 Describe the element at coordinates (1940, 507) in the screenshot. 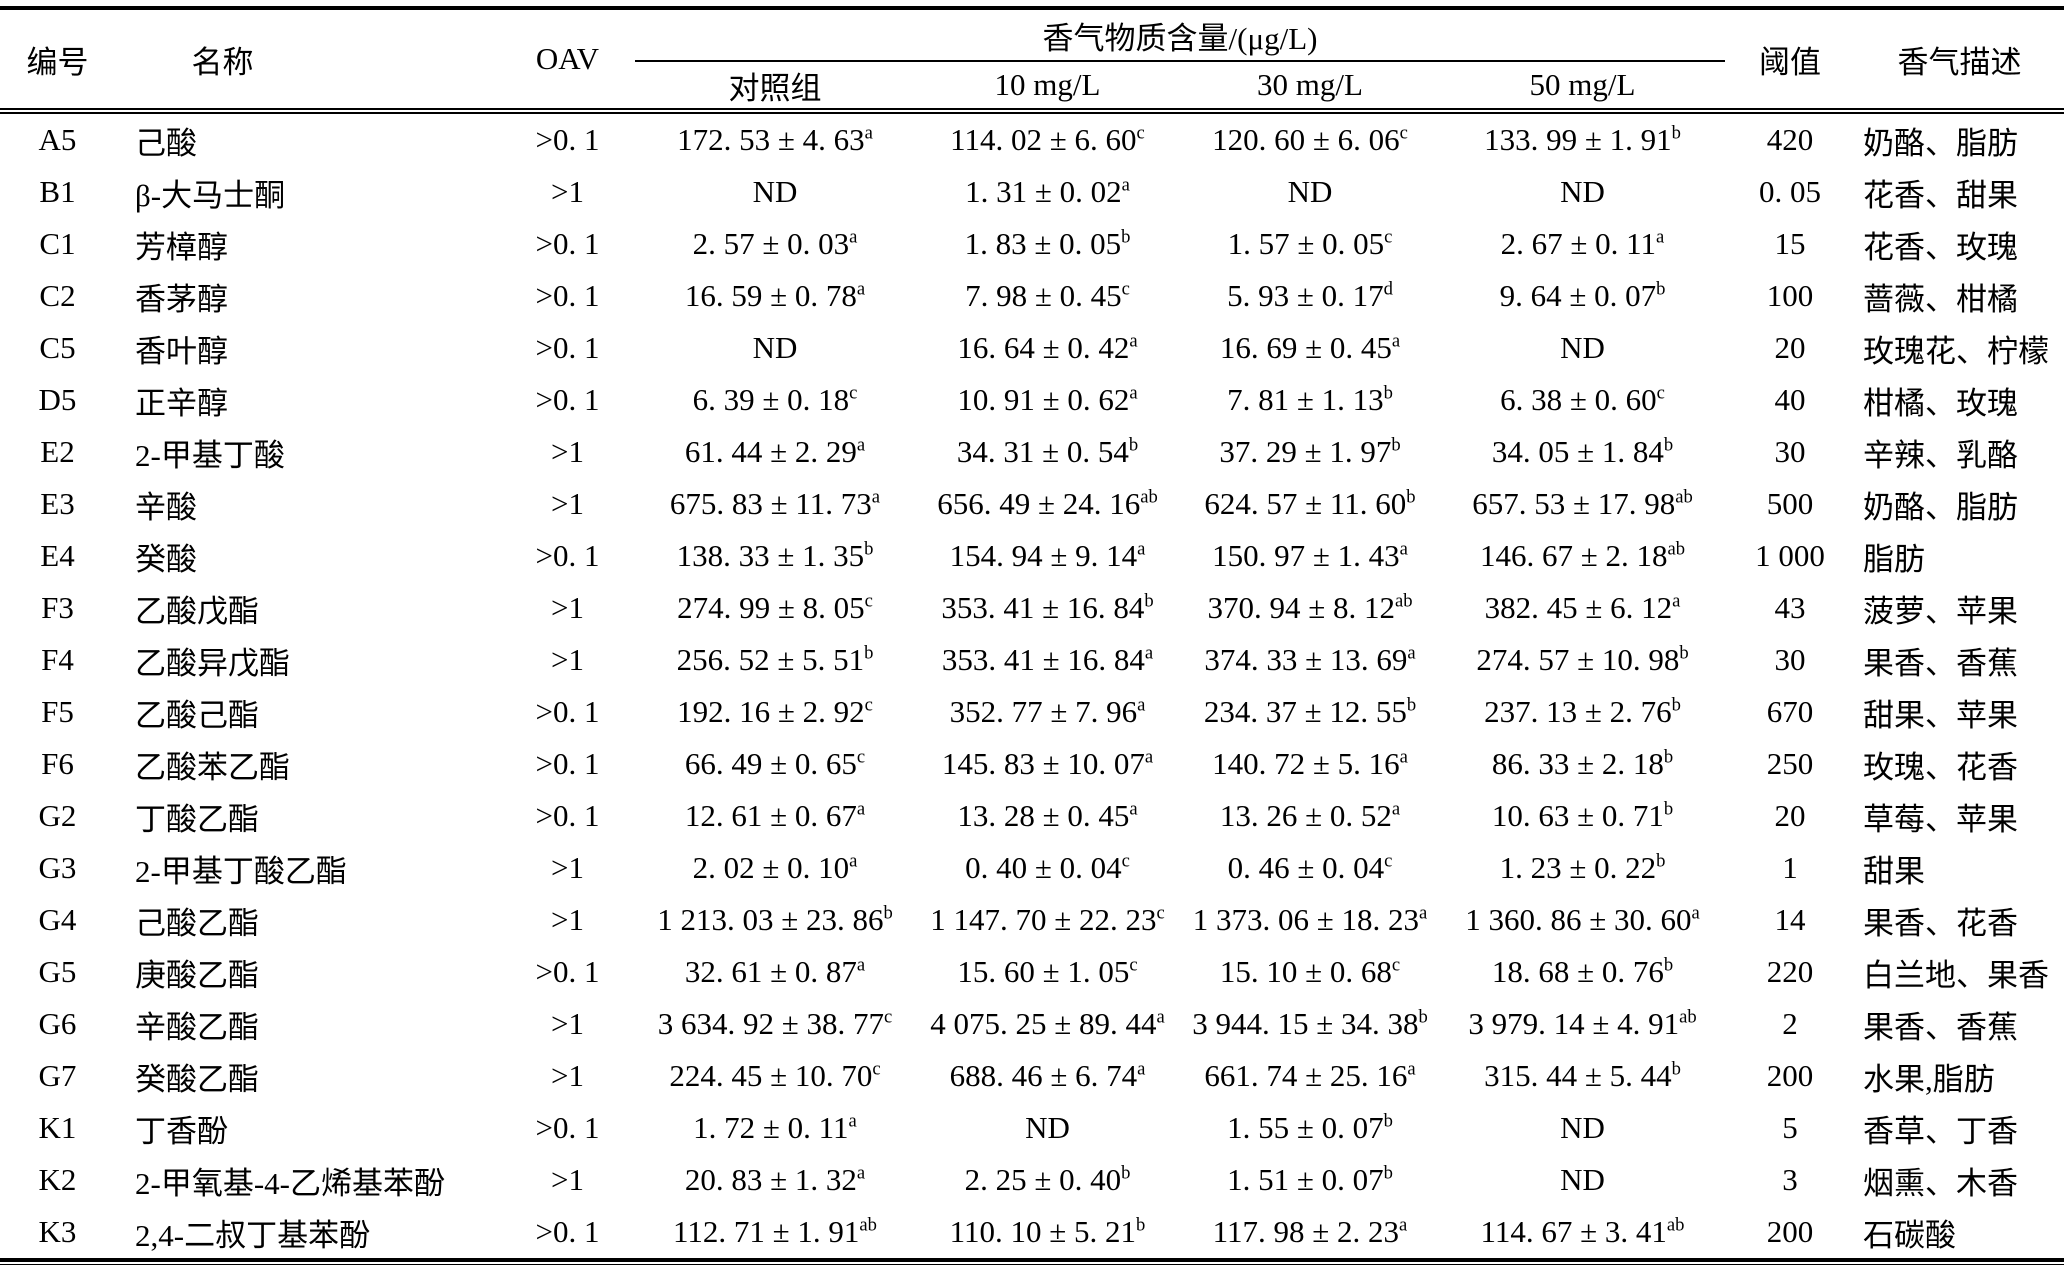

I see `row-description: 奶酪、脂肪` at that location.